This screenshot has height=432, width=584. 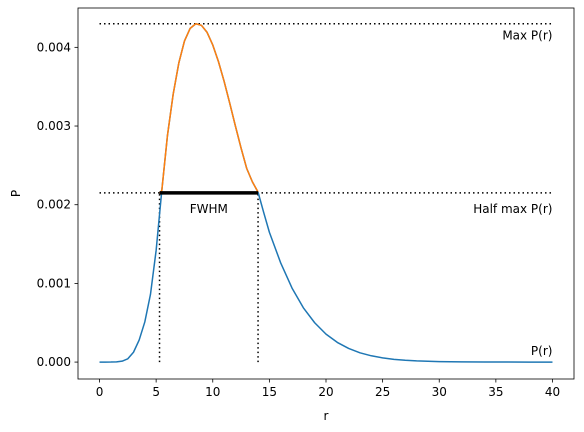 I want to click on series-line-peak, so click(x=208, y=108).